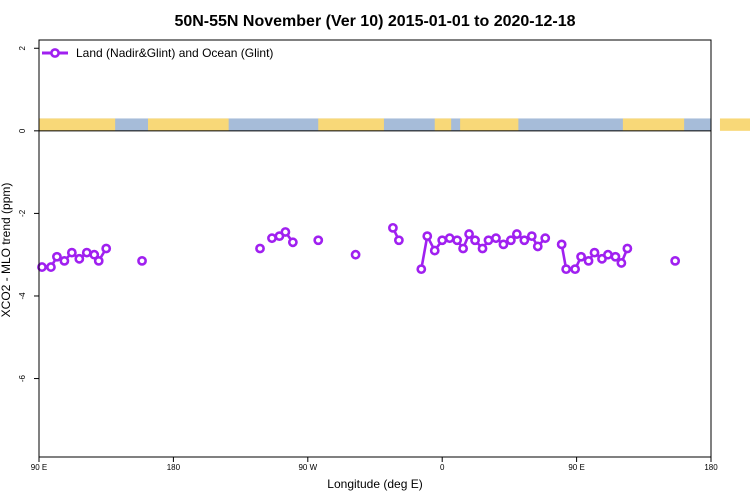 This screenshot has height=500, width=750. Describe the element at coordinates (307, 467) in the screenshot. I see `x-tick-label: 90 W` at that location.